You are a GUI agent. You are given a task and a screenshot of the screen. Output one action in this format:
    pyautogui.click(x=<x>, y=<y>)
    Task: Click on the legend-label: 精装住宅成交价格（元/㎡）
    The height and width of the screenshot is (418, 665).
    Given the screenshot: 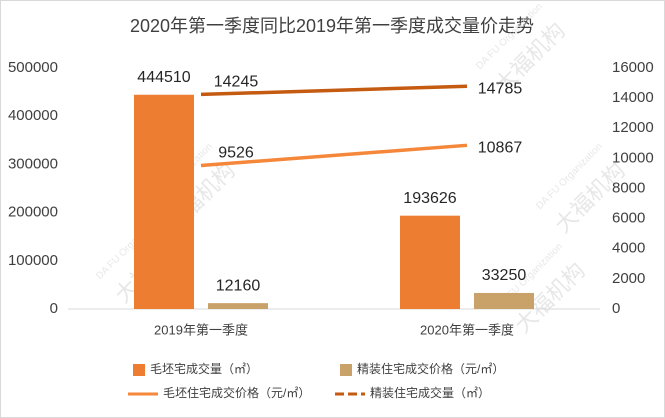 What is the action you would take?
    pyautogui.click(x=430, y=368)
    